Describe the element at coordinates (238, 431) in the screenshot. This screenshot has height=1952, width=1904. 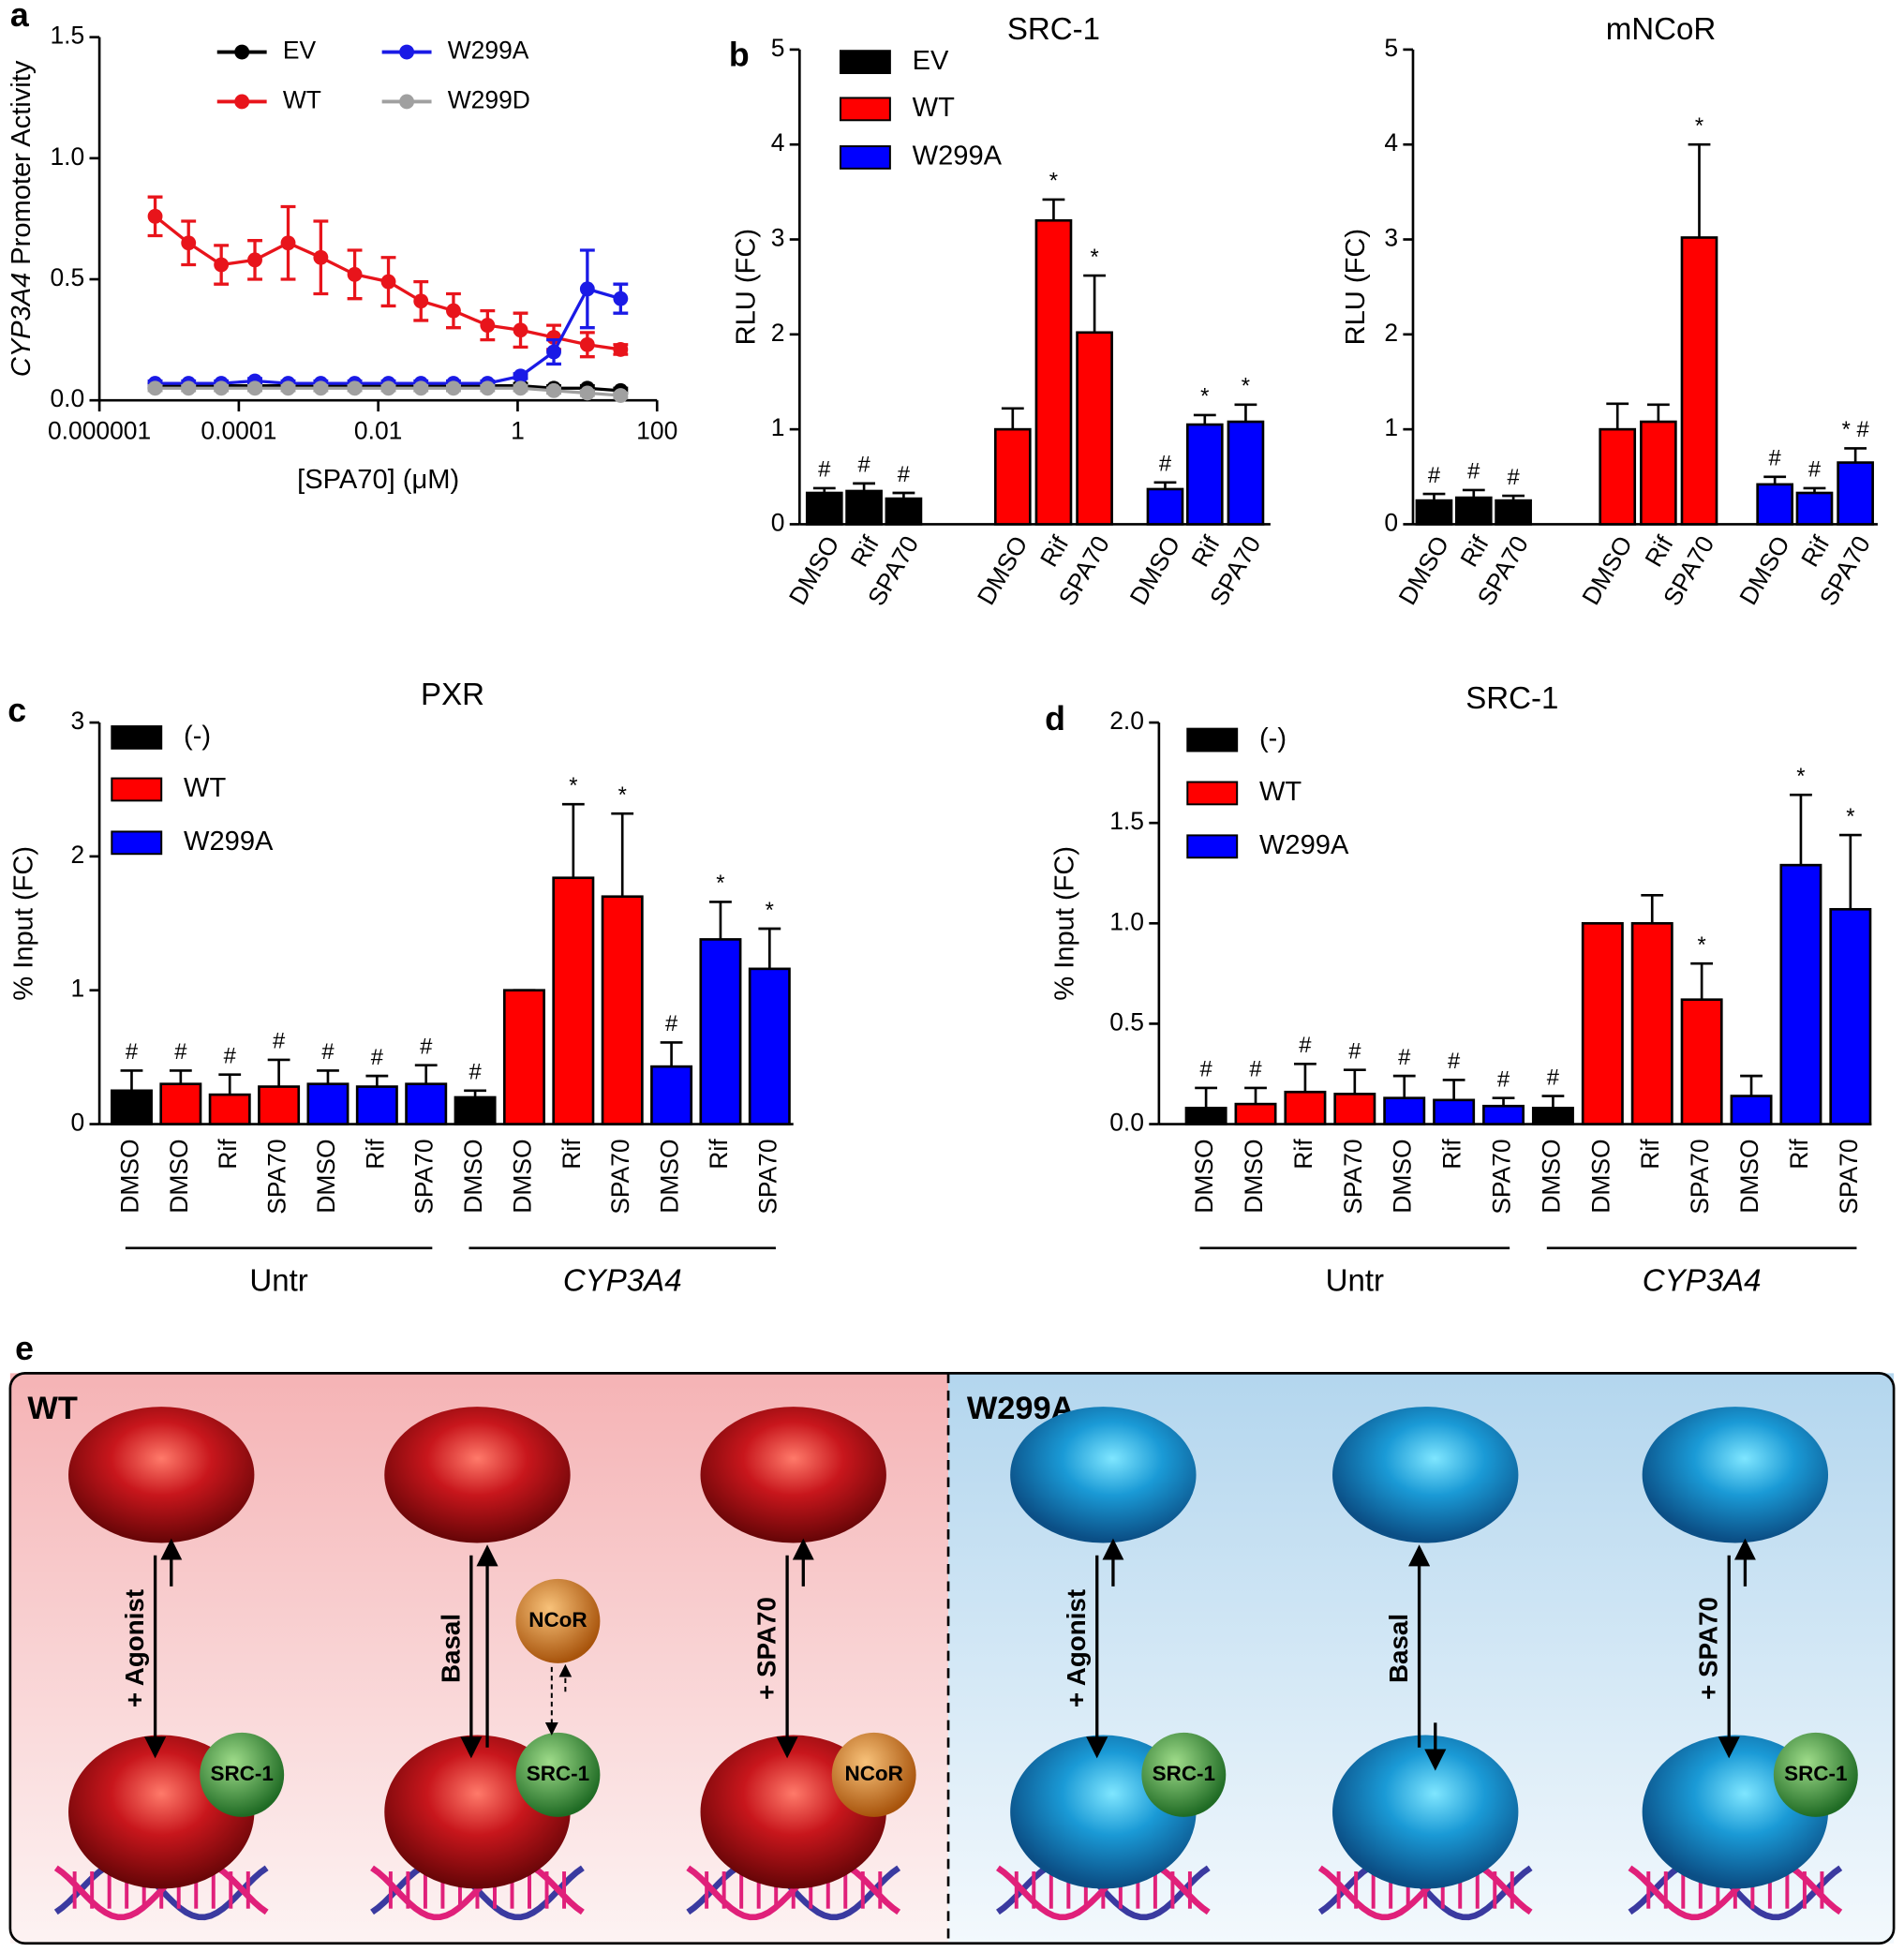
I see `x-tick-label: 0.0001` at that location.